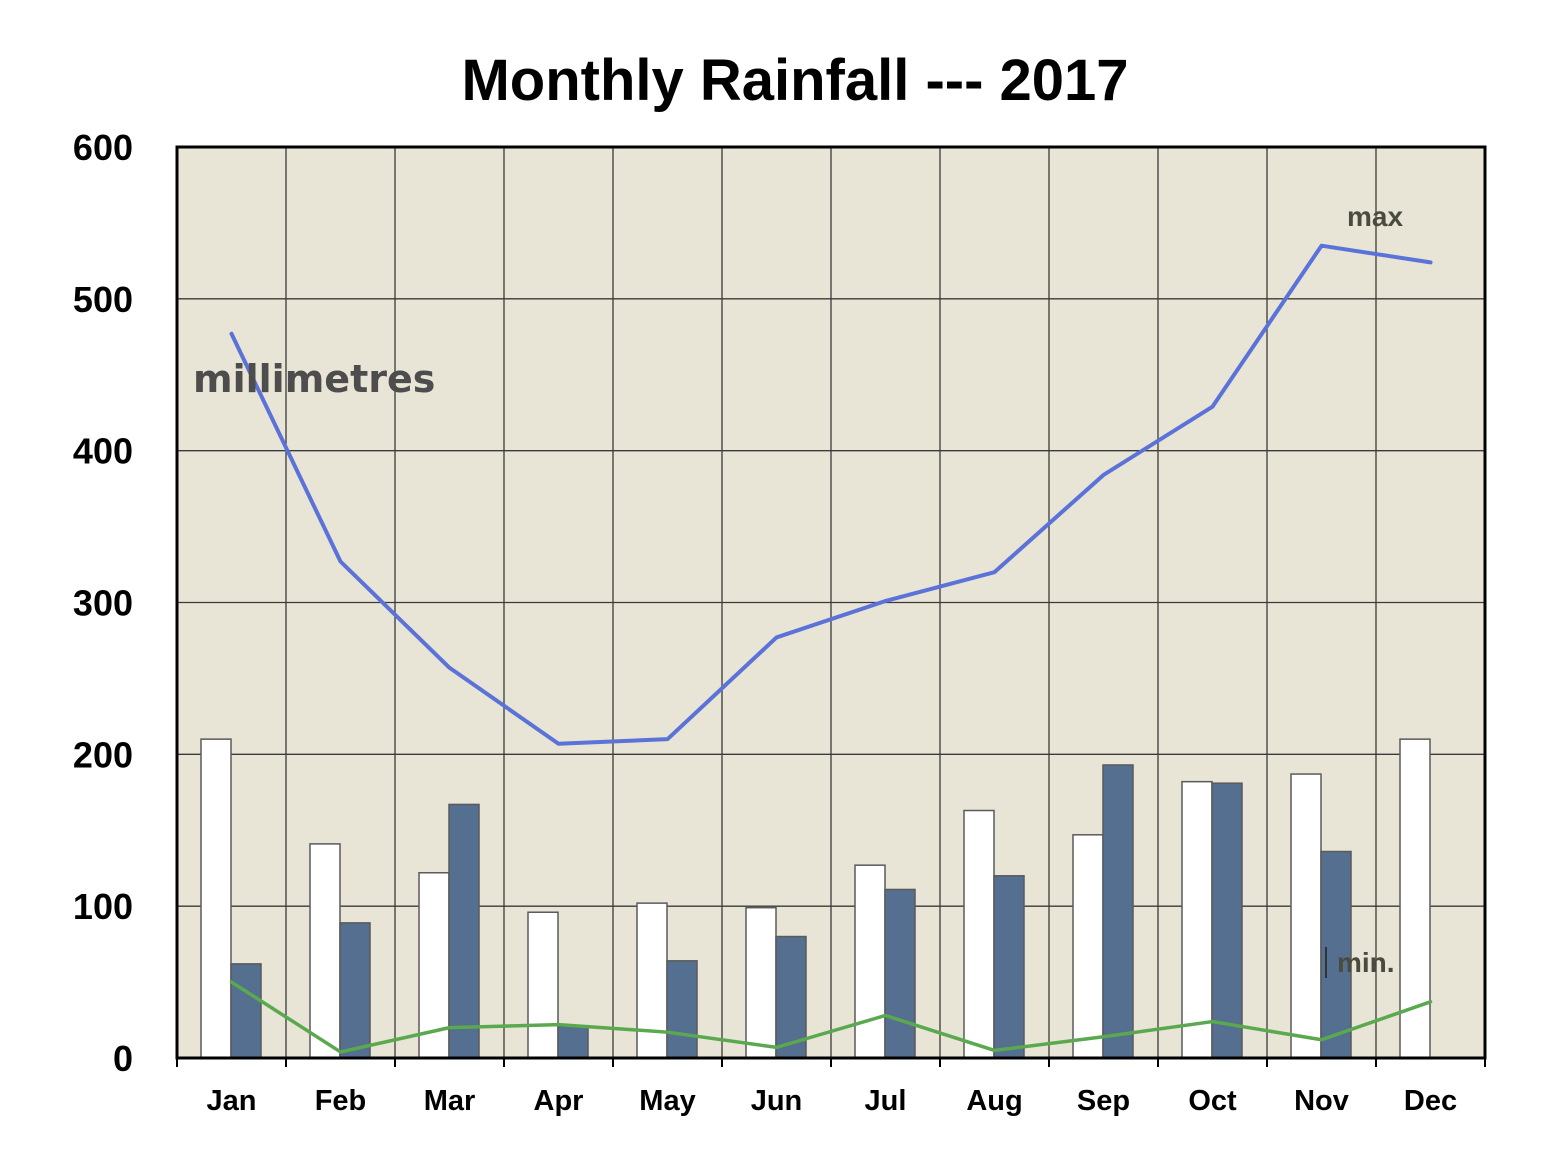 This screenshot has height=1166, width=1564. Describe the element at coordinates (573, 1042) in the screenshot. I see `bar-series-2-apr` at that location.